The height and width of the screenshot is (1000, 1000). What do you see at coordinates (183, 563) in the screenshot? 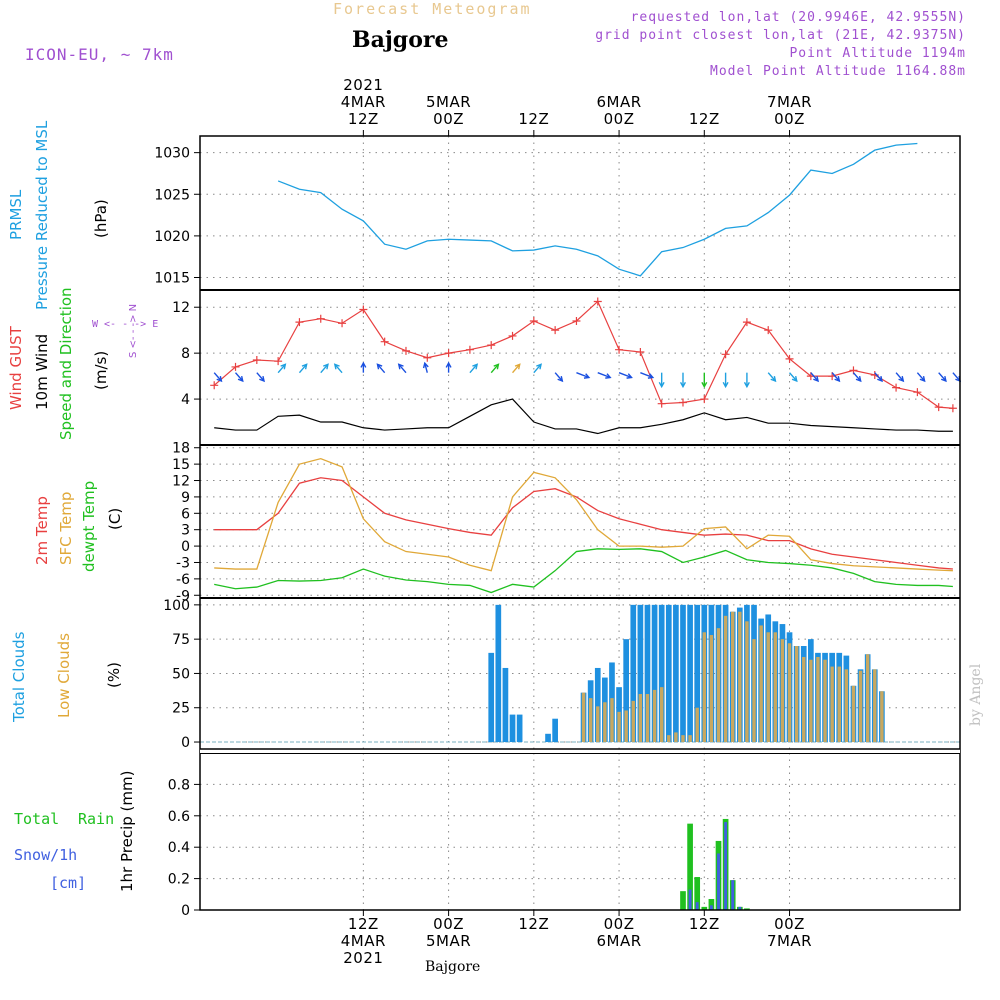
I see `y-tick-label: -3` at bounding box center [183, 563].